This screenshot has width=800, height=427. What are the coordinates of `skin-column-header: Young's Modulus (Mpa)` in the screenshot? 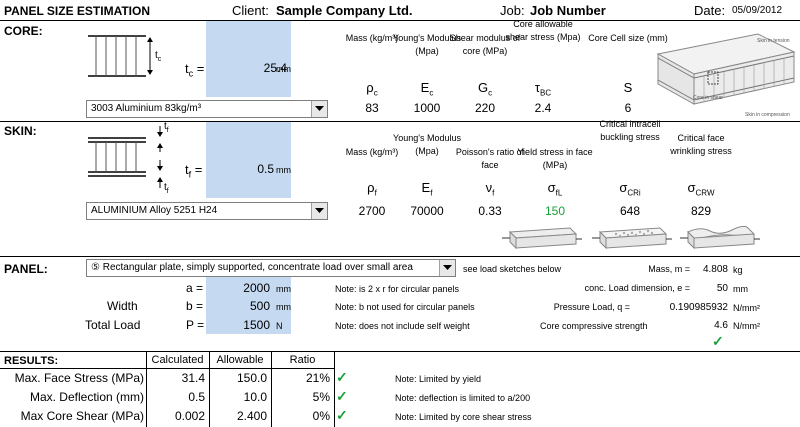 It's located at (427, 144).